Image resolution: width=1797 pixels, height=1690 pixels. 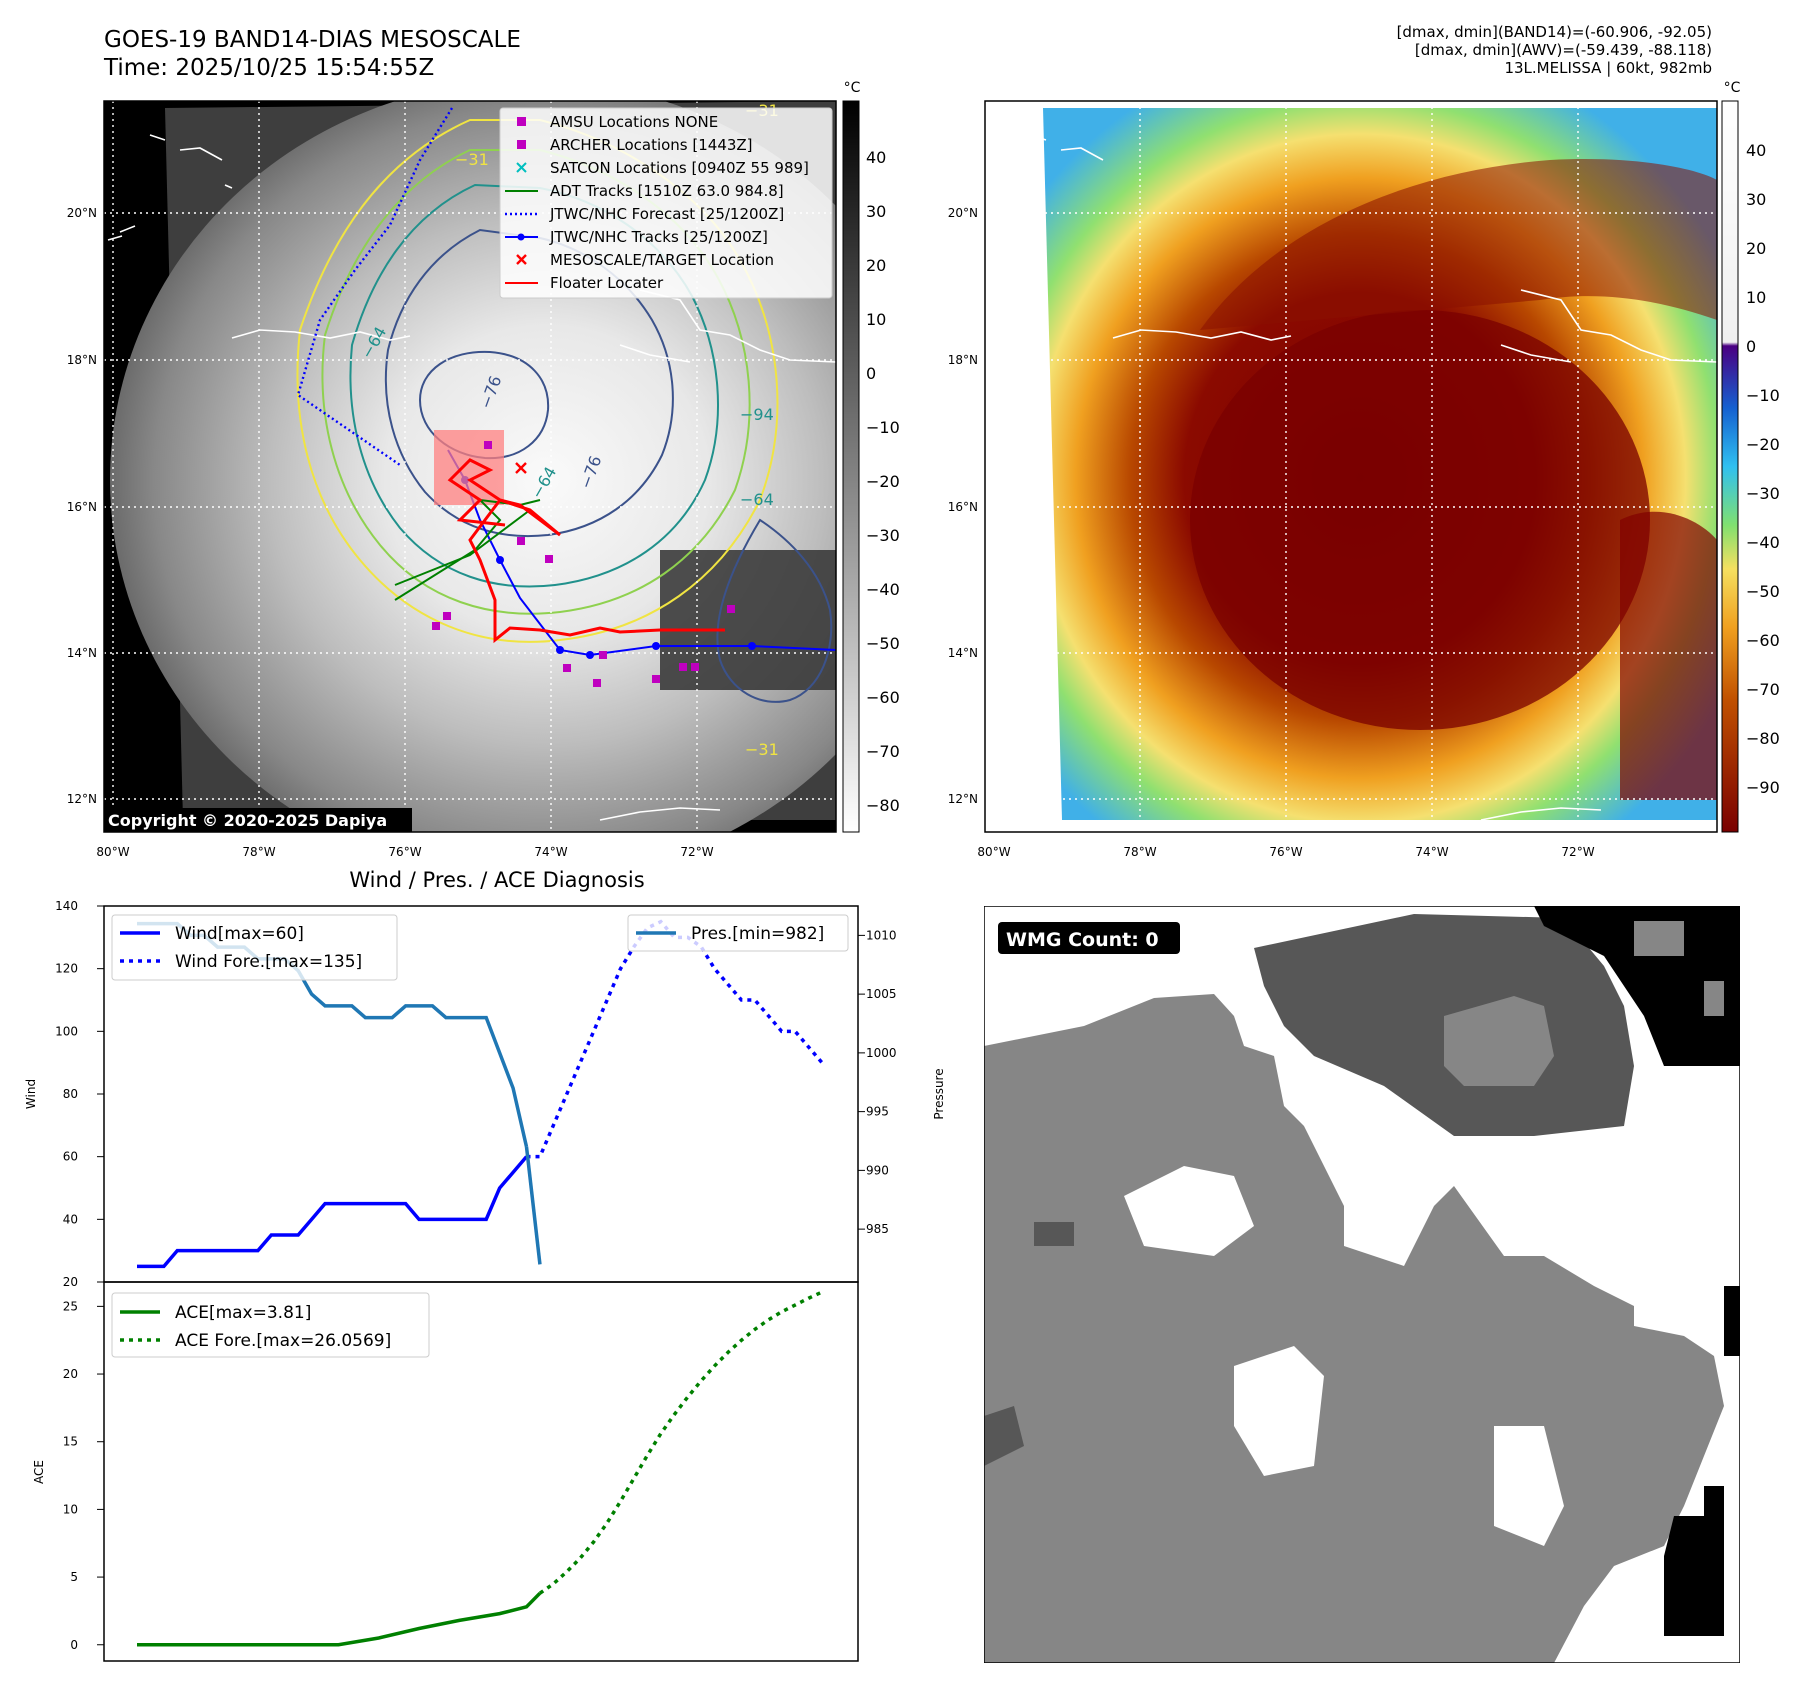 I want to click on floater-track, so click(x=586, y=551).